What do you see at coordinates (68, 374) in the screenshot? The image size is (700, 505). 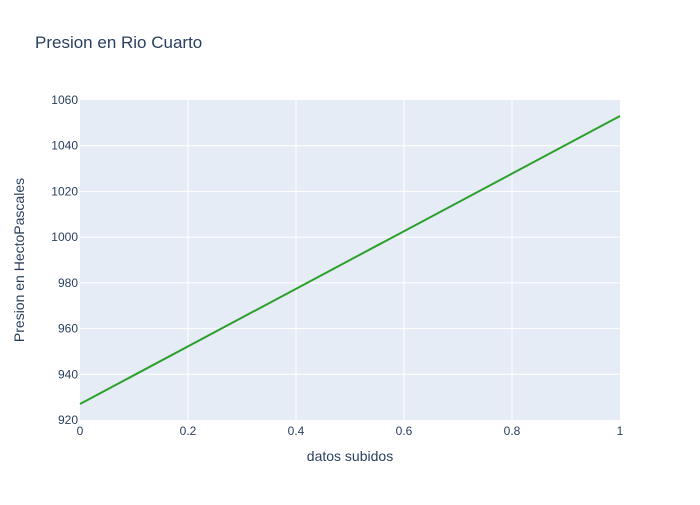 I see `y-tick-label: 940` at bounding box center [68, 374].